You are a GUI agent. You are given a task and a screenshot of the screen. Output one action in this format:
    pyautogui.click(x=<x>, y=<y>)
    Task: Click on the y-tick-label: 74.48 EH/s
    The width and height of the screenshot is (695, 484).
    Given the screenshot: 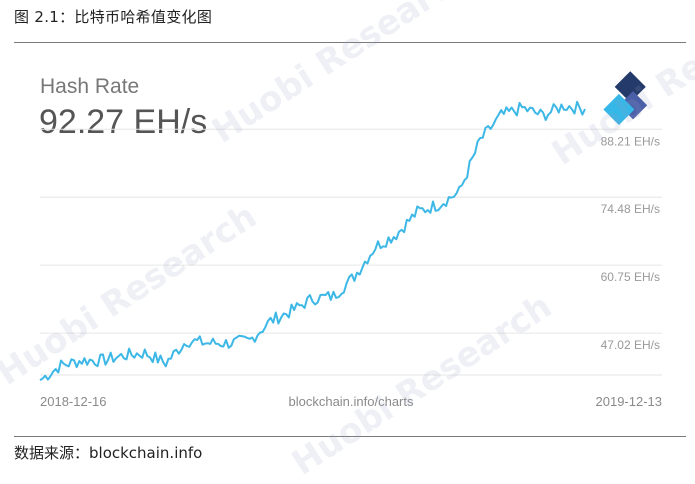 What is the action you would take?
    pyautogui.click(x=630, y=209)
    